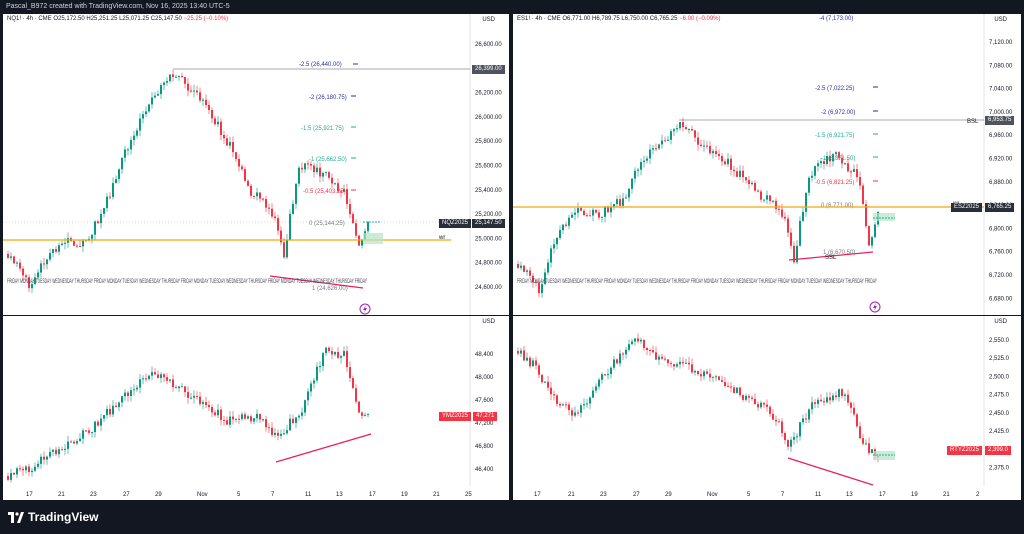 This screenshot has height=534, width=1024. What do you see at coordinates (882, 495) in the screenshot?
I see `time-axis-label: 17` at bounding box center [882, 495].